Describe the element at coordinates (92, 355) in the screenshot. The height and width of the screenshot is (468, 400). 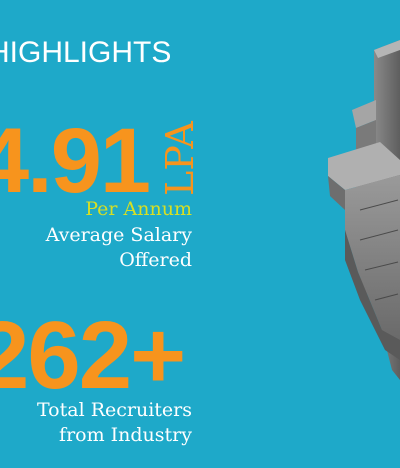
I see `stat-value: 262+` at that location.